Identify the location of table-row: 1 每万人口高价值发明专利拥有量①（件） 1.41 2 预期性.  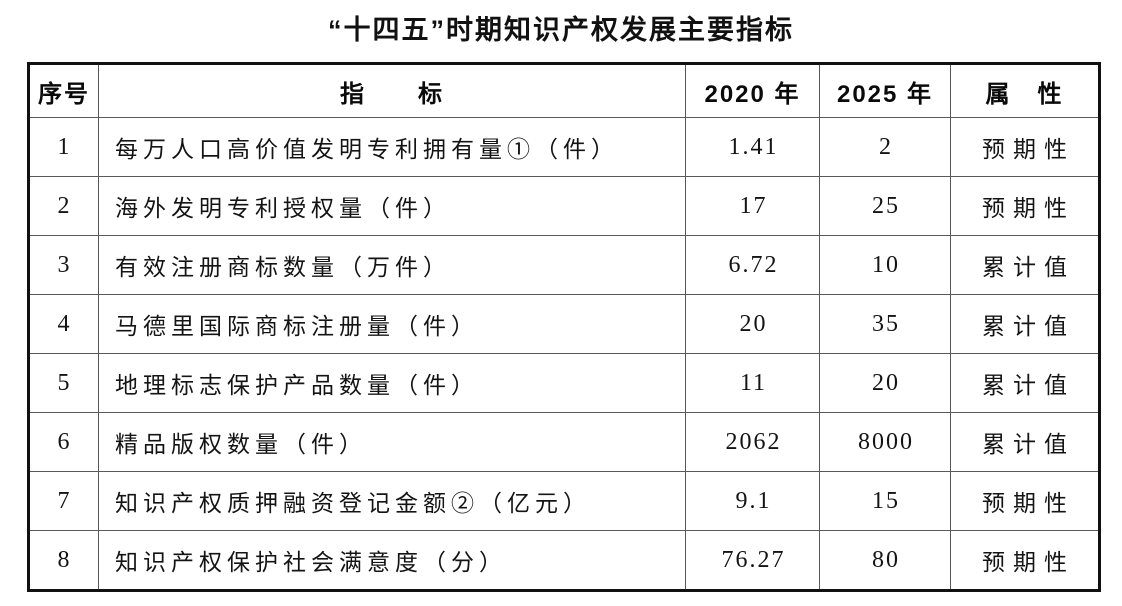
(564, 147).